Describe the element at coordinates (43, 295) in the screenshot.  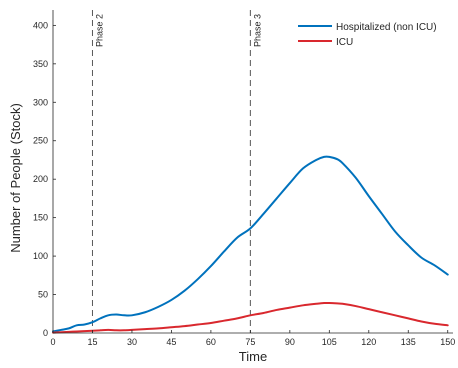
I see `y-tick-label-50: 50` at that location.